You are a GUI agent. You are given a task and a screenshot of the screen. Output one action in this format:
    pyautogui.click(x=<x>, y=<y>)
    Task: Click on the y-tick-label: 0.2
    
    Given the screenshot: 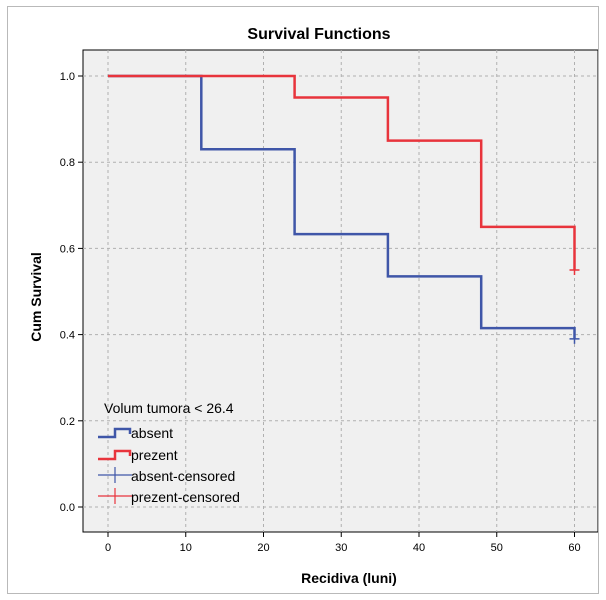 What is the action you would take?
    pyautogui.click(x=67, y=422)
    